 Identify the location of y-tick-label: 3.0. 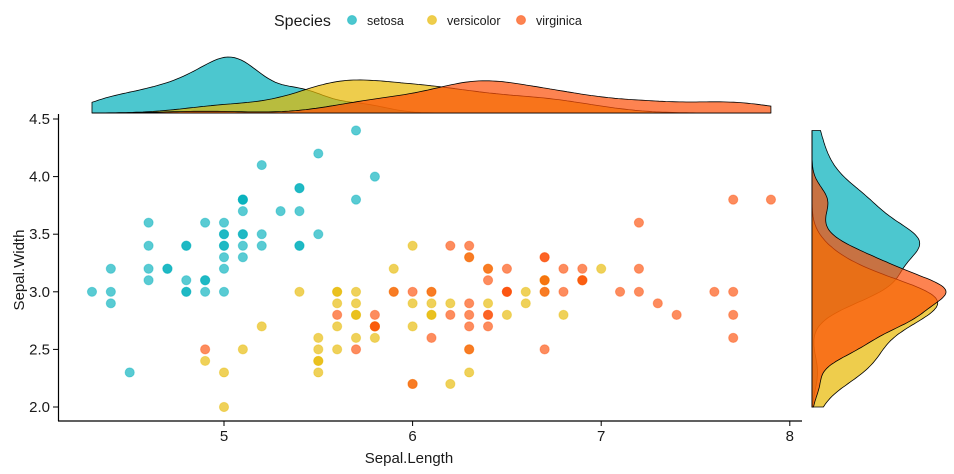
(39, 292).